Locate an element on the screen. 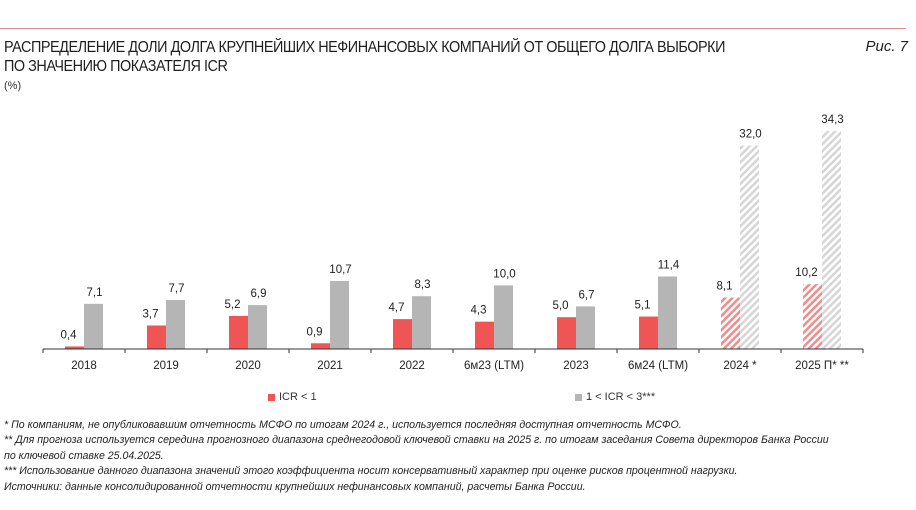 This screenshot has height=510, width=916. data-label-icr-1-3: 7,1 is located at coordinates (95, 293).